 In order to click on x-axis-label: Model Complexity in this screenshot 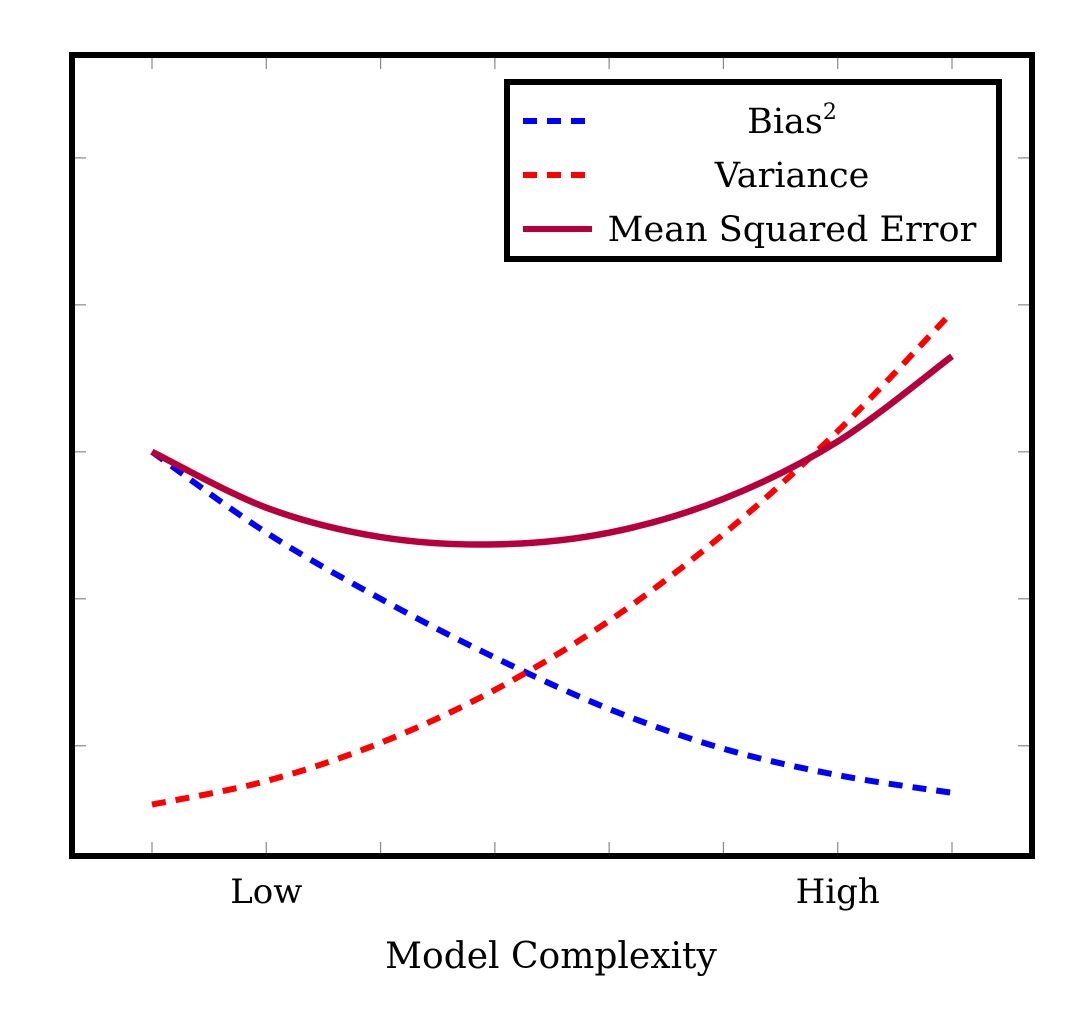, I will do `click(551, 956)`.